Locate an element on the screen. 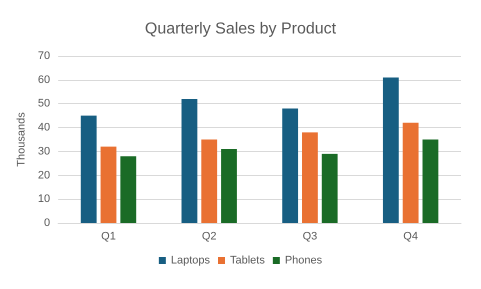 The width and height of the screenshot is (481, 289). legend-label: Phones is located at coordinates (303, 260).